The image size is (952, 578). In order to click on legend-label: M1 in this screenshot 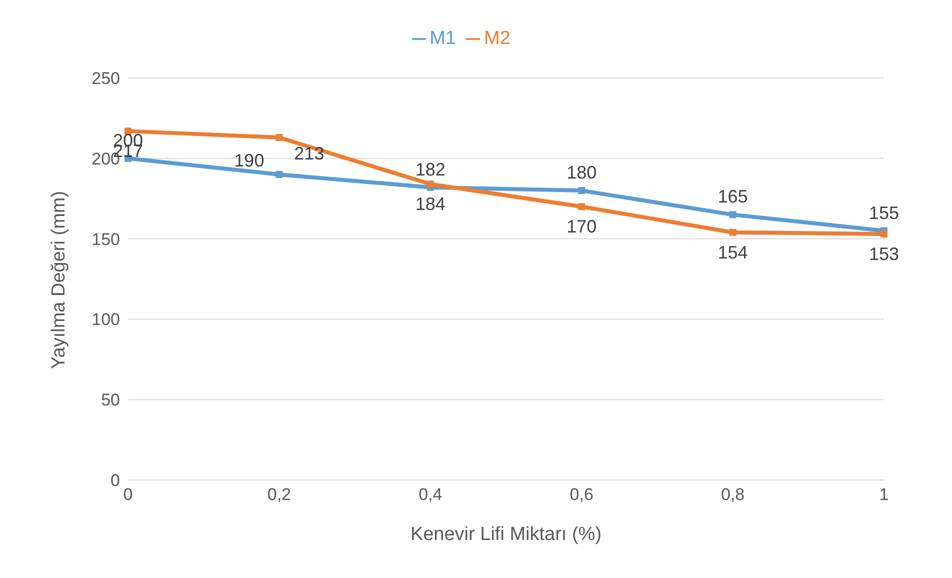, I will do `click(443, 38)`.